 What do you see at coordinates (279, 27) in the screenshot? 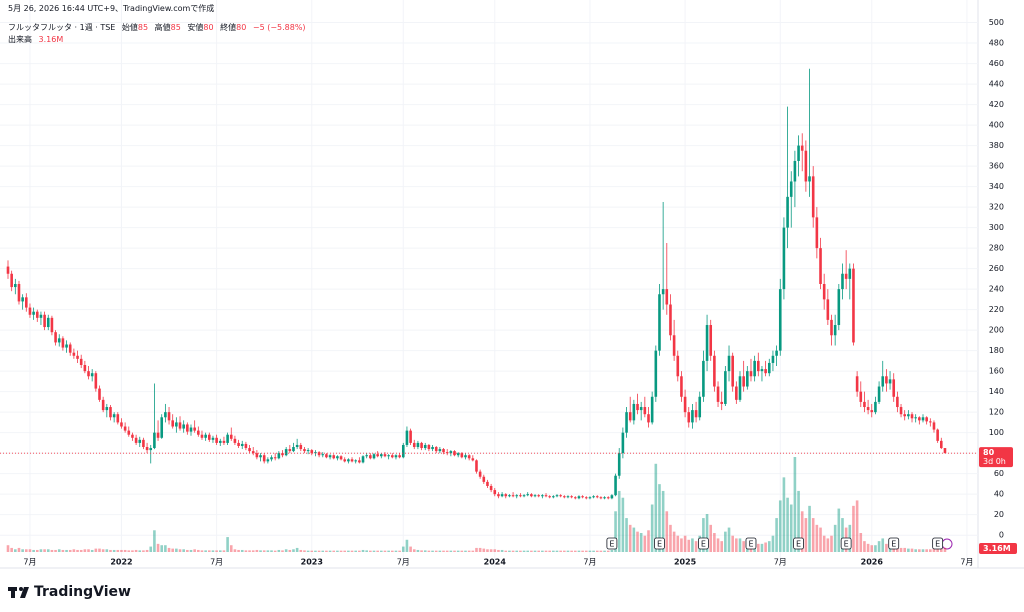
I see `legend-change: −5 (−5.88%)` at bounding box center [279, 27].